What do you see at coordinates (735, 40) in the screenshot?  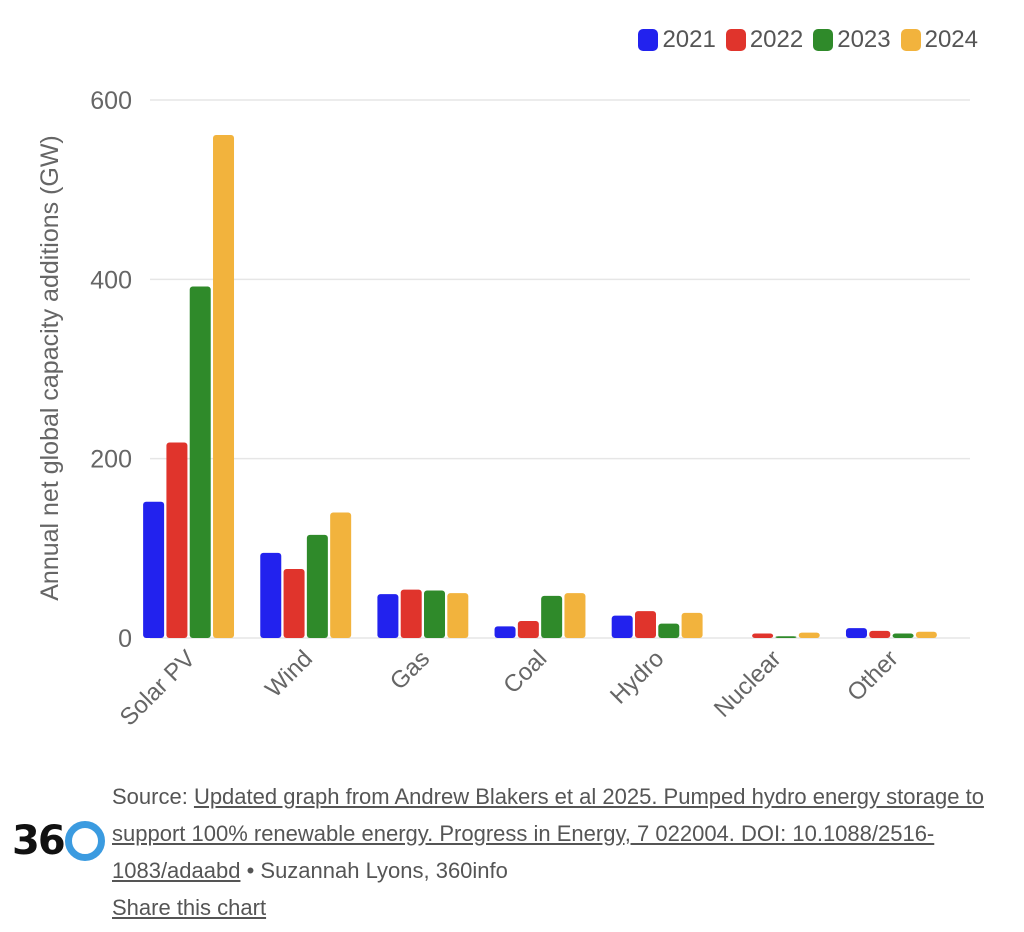 I see `legend-swatch-2022` at bounding box center [735, 40].